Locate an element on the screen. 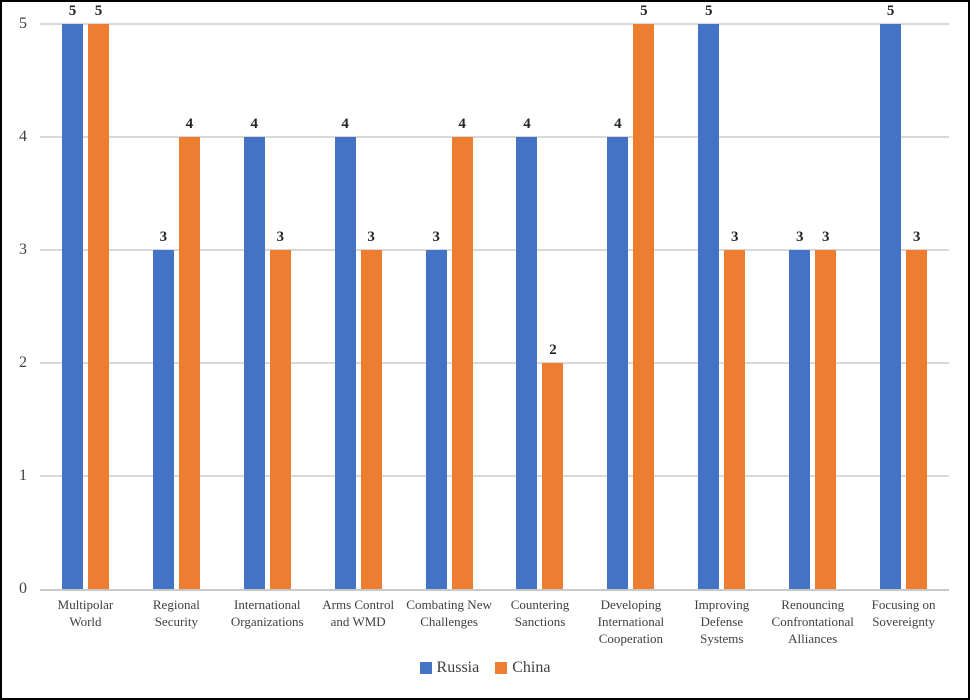 The image size is (970, 700). bar-china-10: 3 is located at coordinates (917, 409).